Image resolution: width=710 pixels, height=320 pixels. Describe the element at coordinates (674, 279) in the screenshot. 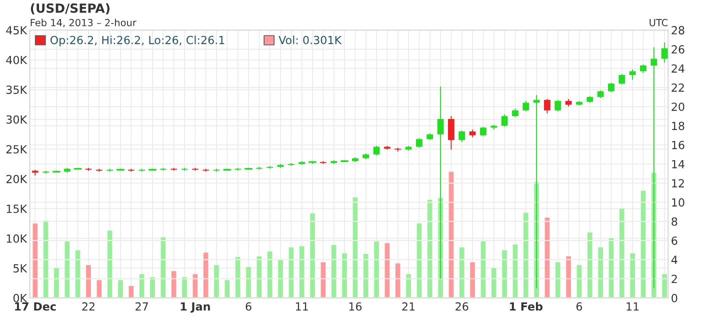

I see `y2-tick-label: 2` at that location.